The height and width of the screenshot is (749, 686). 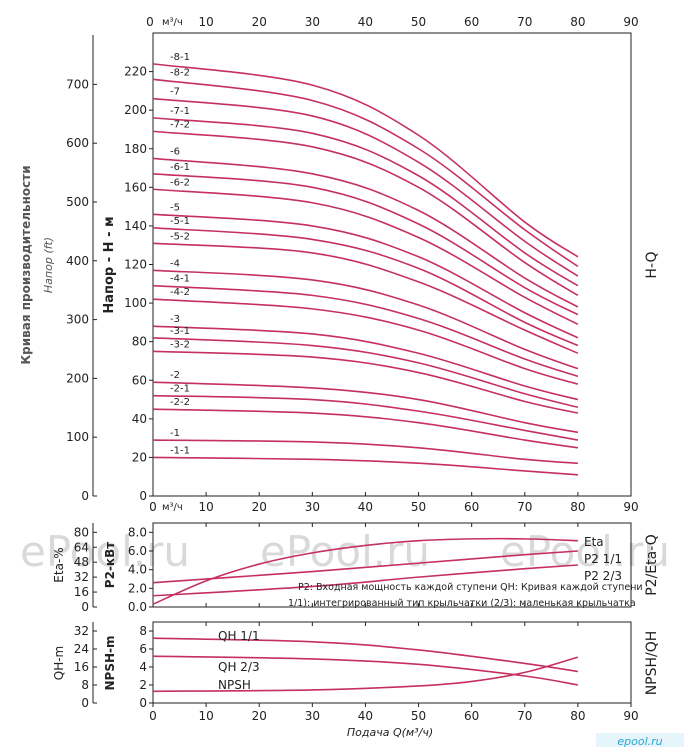 What do you see at coordinates (603, 576) in the screenshot?
I see `series-label: P2 2/3` at bounding box center [603, 576].